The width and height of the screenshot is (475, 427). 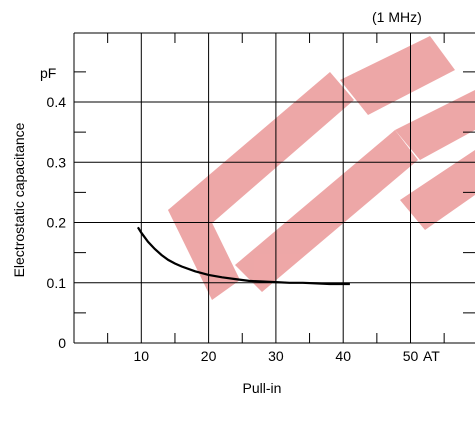 What do you see at coordinates (343, 356) in the screenshot?
I see `x-tick-label: 40` at bounding box center [343, 356].